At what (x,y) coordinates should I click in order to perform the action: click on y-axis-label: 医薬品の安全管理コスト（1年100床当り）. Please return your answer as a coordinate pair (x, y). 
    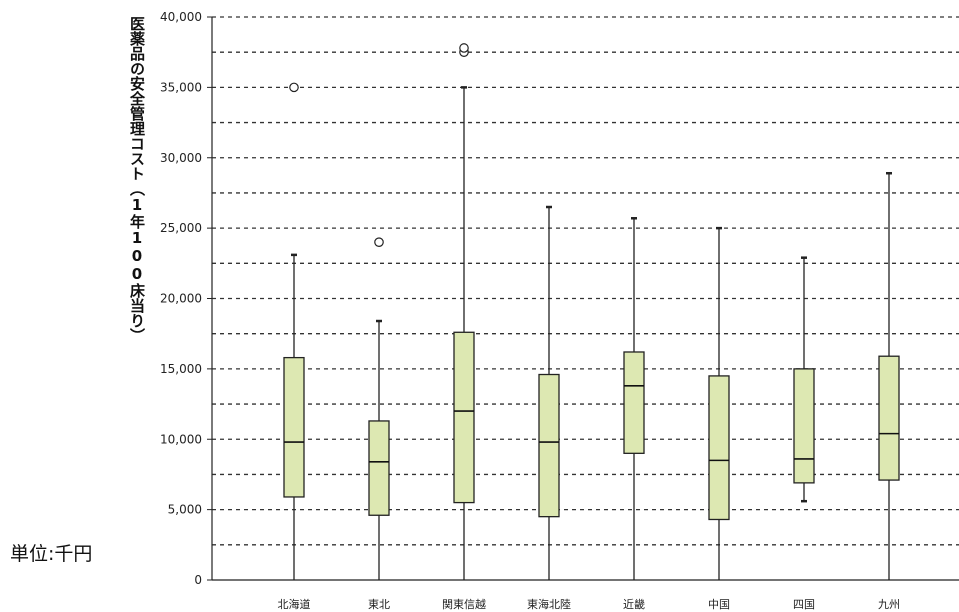
    Looking at the image, I should click on (137, 179).